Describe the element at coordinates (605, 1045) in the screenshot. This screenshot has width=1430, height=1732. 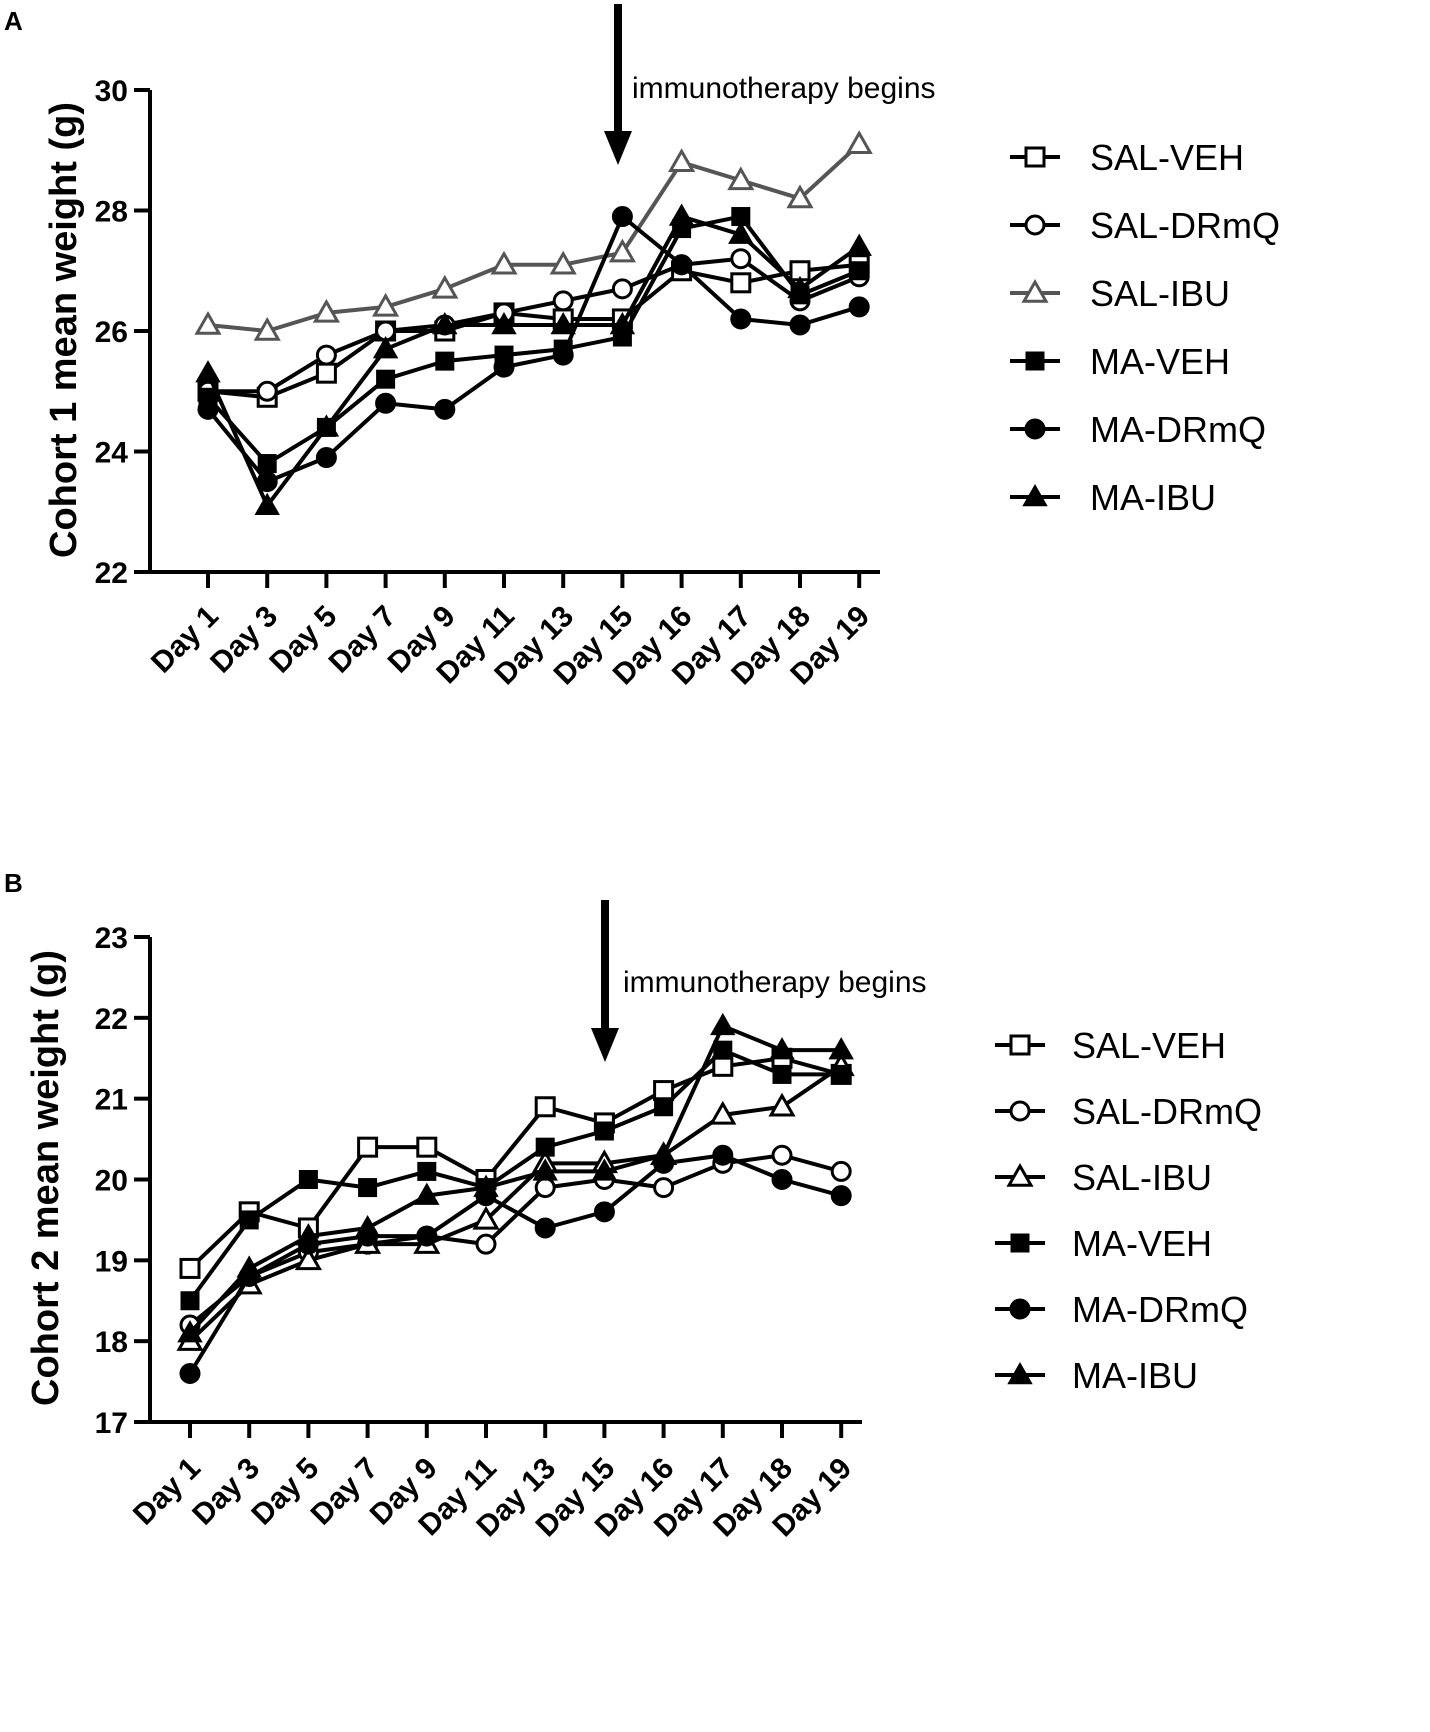
I see `panel-b-annotation-arrow-head` at that location.